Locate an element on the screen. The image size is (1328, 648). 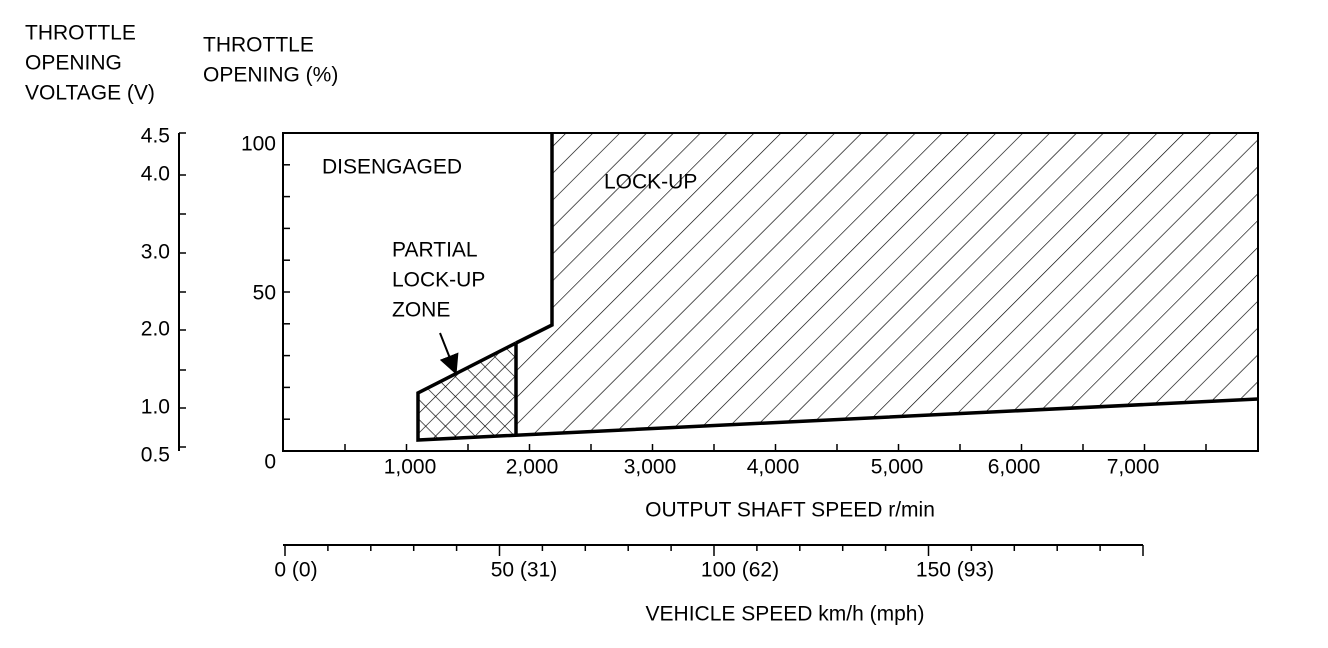
tick-label: 1,000 is located at coordinates (410, 467).